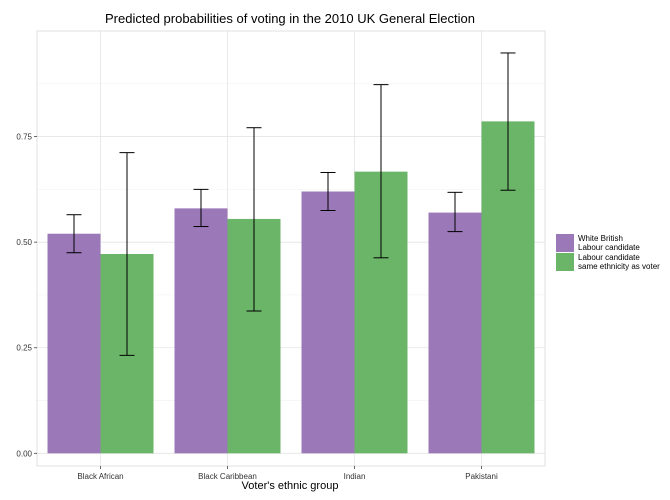 This screenshot has height=500, width=670. Describe the element at coordinates (481, 476) in the screenshot. I see `x-tick-label: Pakistani` at that location.